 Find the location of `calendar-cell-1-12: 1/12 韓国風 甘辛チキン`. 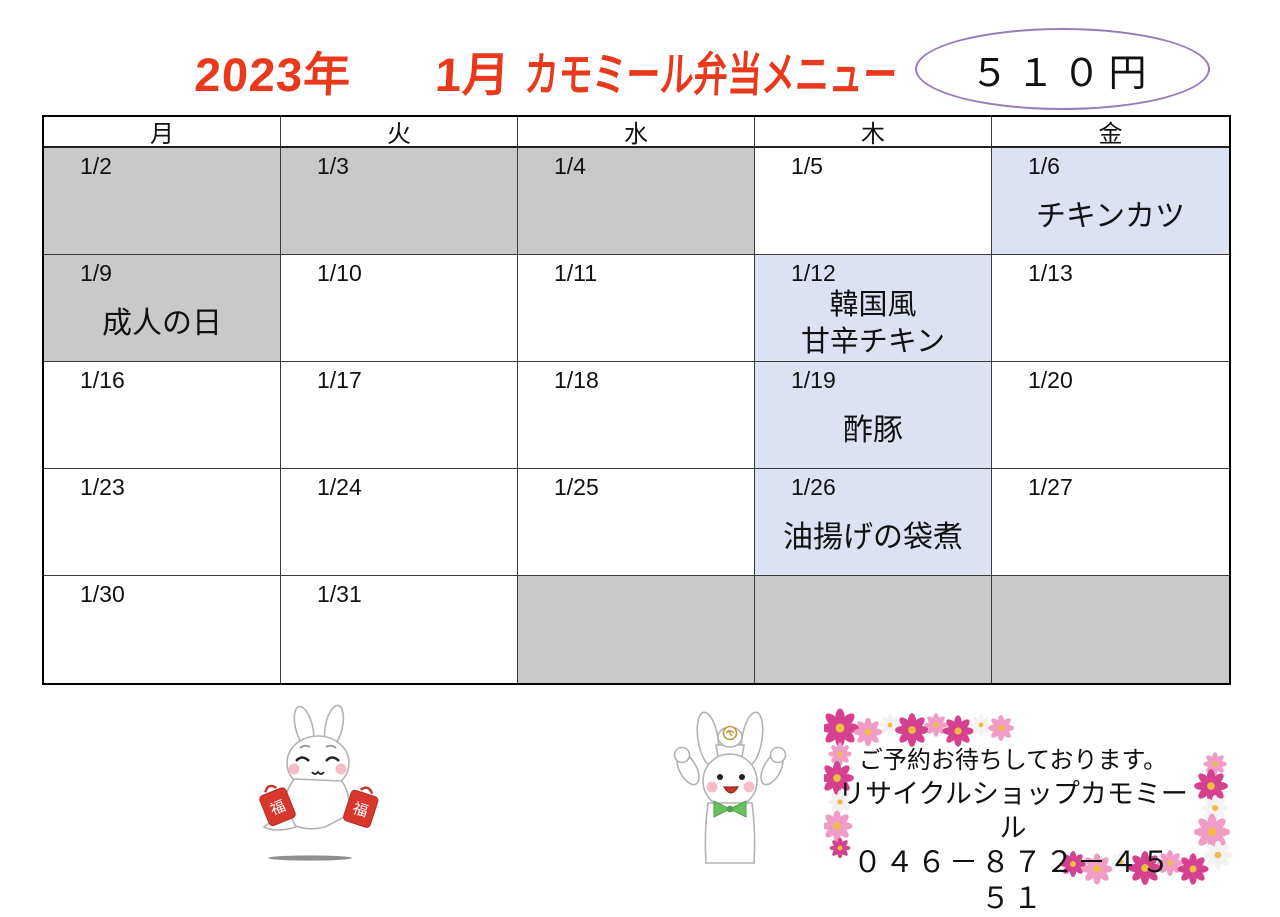

calendar-cell-1-12: 1/12 韓国風 甘辛チキン is located at coordinates (873, 308).